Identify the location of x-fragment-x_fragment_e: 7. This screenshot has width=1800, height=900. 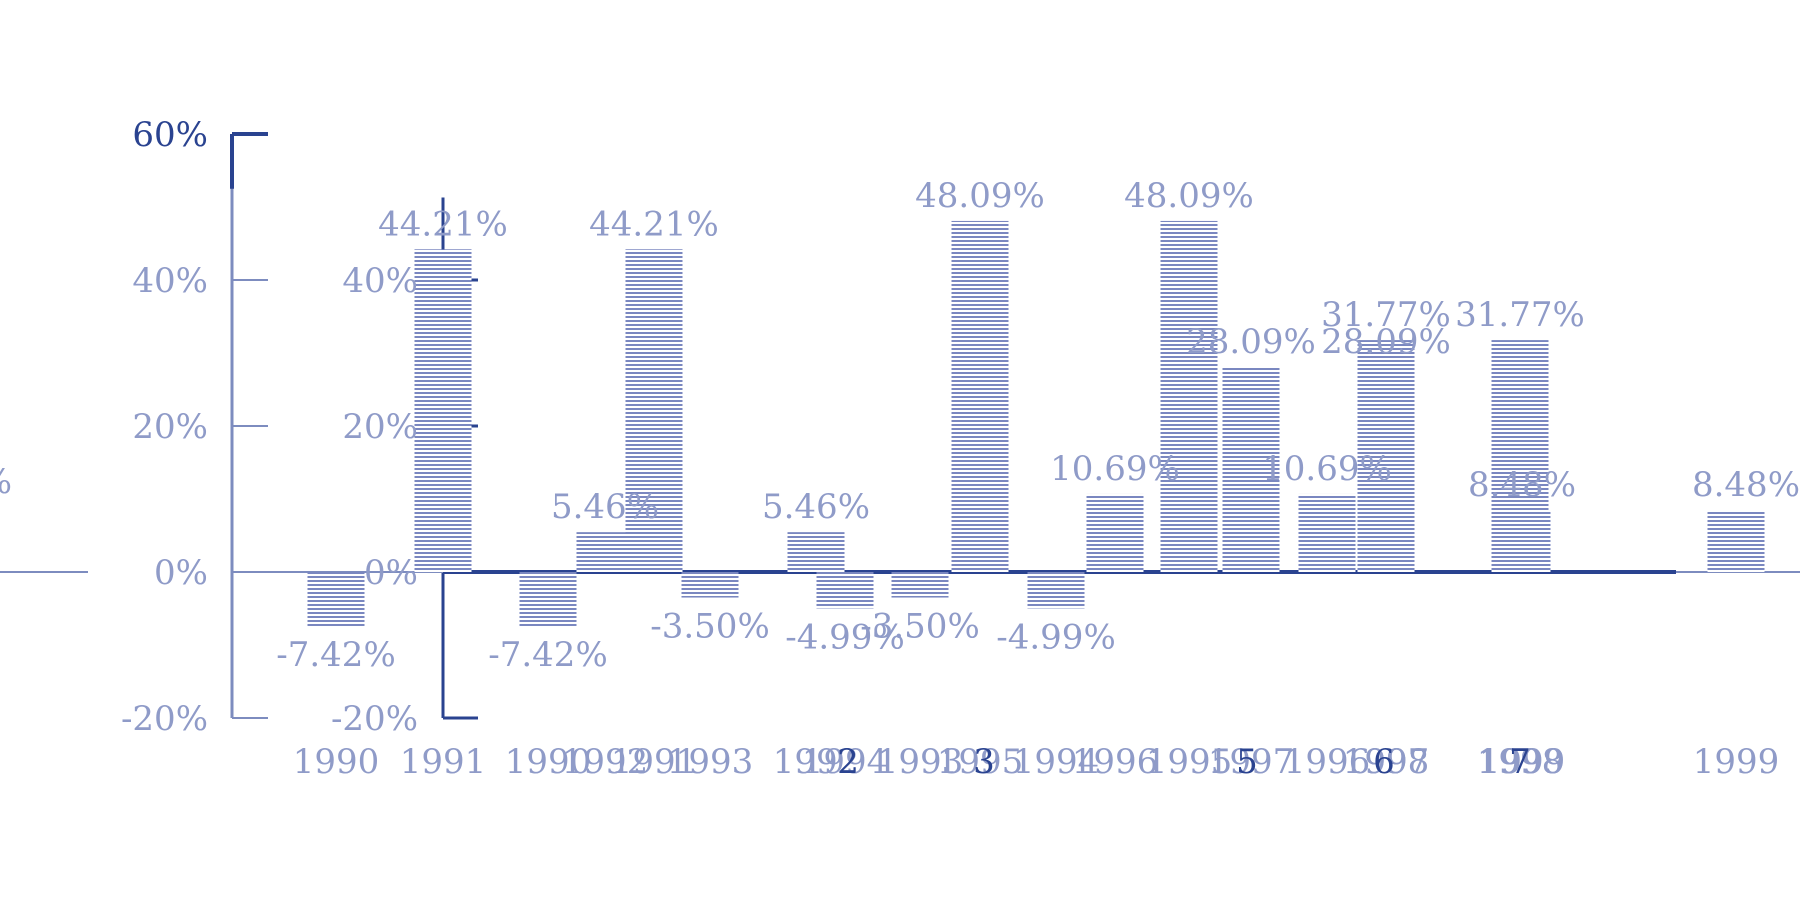
(1520, 762).